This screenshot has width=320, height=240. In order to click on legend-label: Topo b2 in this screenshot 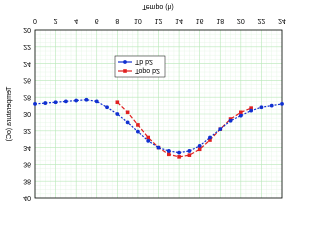, I will do `click(147, 70)`.